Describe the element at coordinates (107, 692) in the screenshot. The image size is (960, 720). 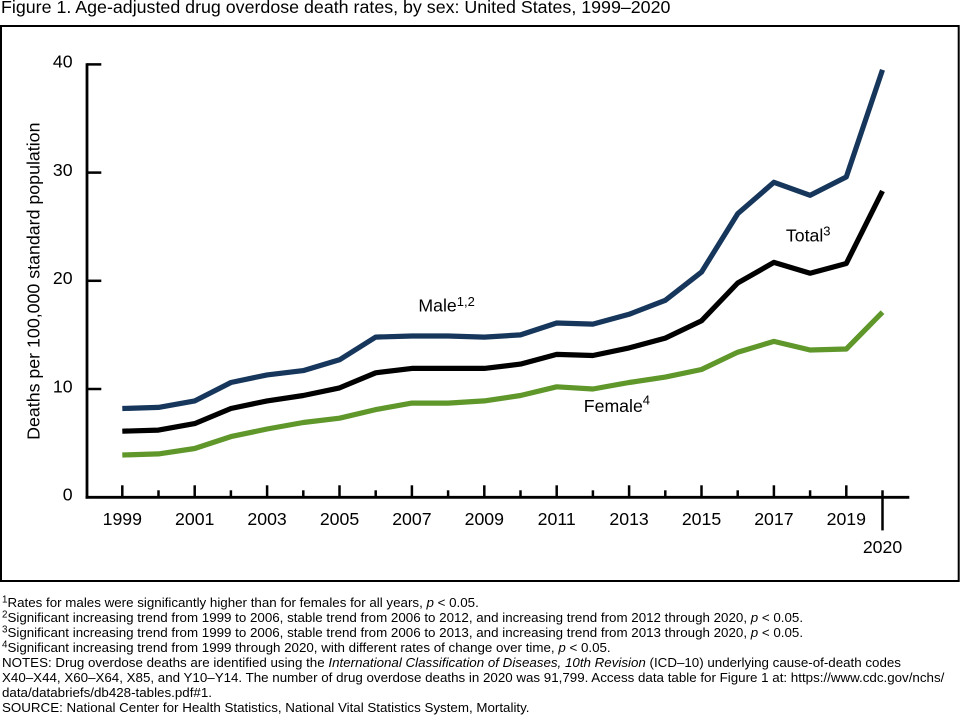
I see `svg-text:data/databriefs/db428-tables.p: data/databriefs/db428-tables.pdf#1.` at that location.